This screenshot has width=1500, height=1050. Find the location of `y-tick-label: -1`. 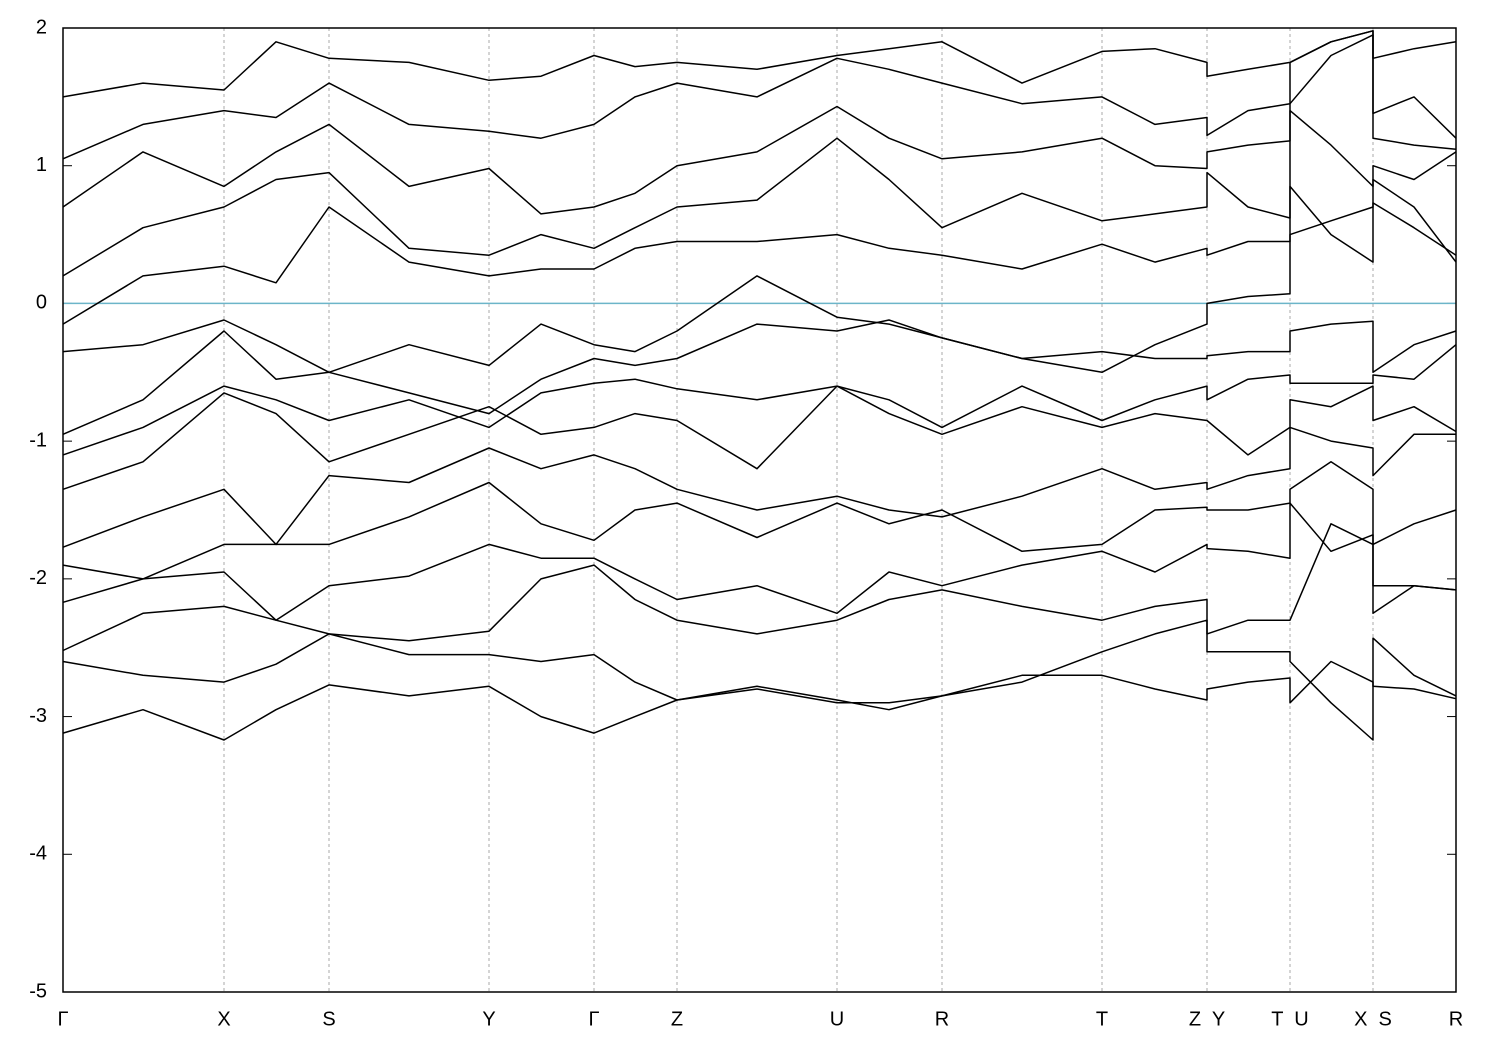

y-tick-label: -1 is located at coordinates (38, 440).